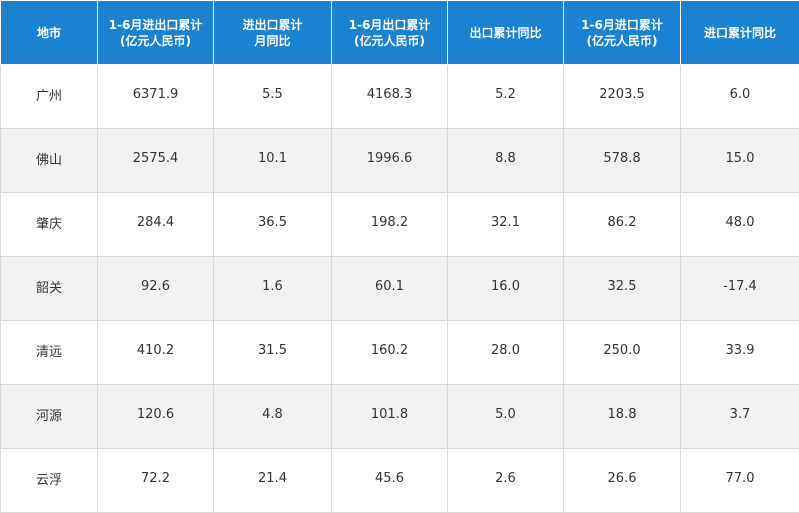  Describe the element at coordinates (49, 481) in the screenshot. I see `city-cell: 云浮` at that location.